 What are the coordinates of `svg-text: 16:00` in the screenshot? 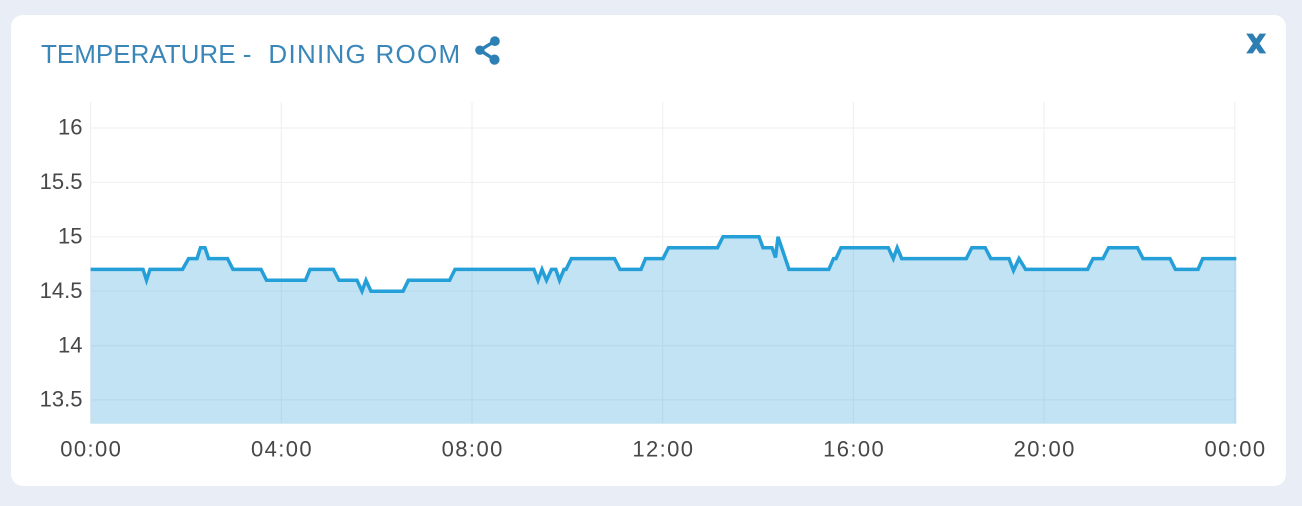 It's located at (854, 449).